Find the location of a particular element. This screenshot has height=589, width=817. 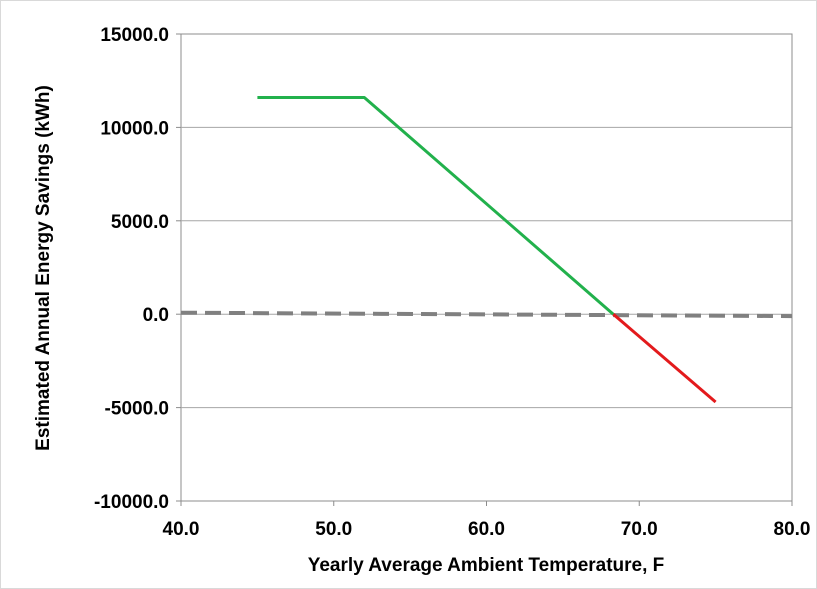

x-tick-label: 60.0 is located at coordinates (486, 529).